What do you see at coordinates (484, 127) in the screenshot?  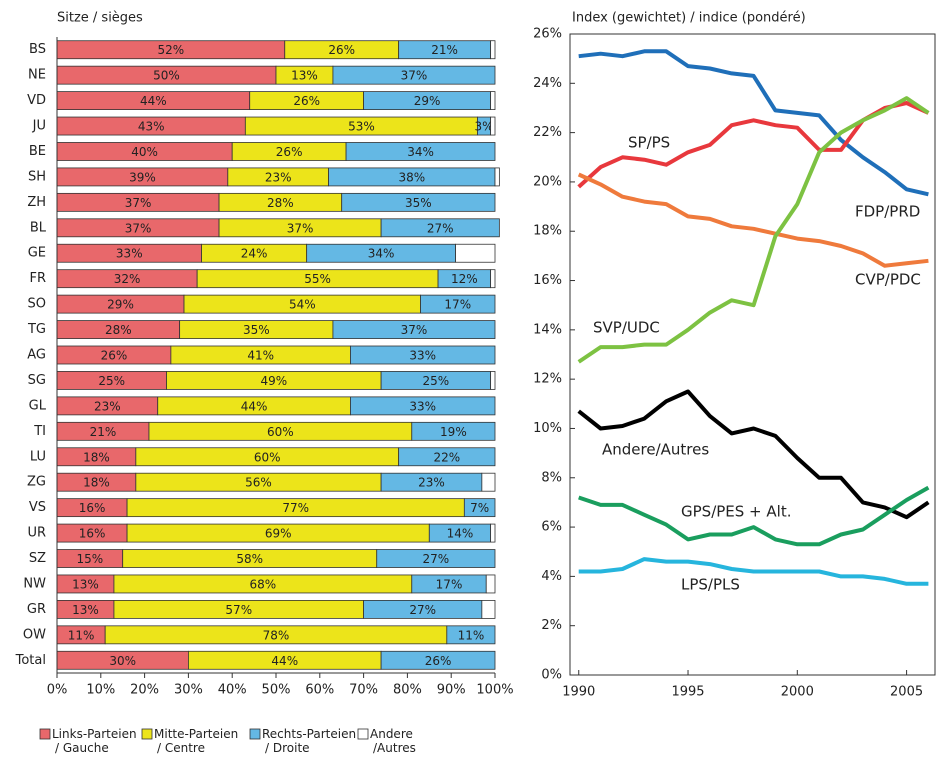 I see `data-label: 3%` at bounding box center [484, 127].